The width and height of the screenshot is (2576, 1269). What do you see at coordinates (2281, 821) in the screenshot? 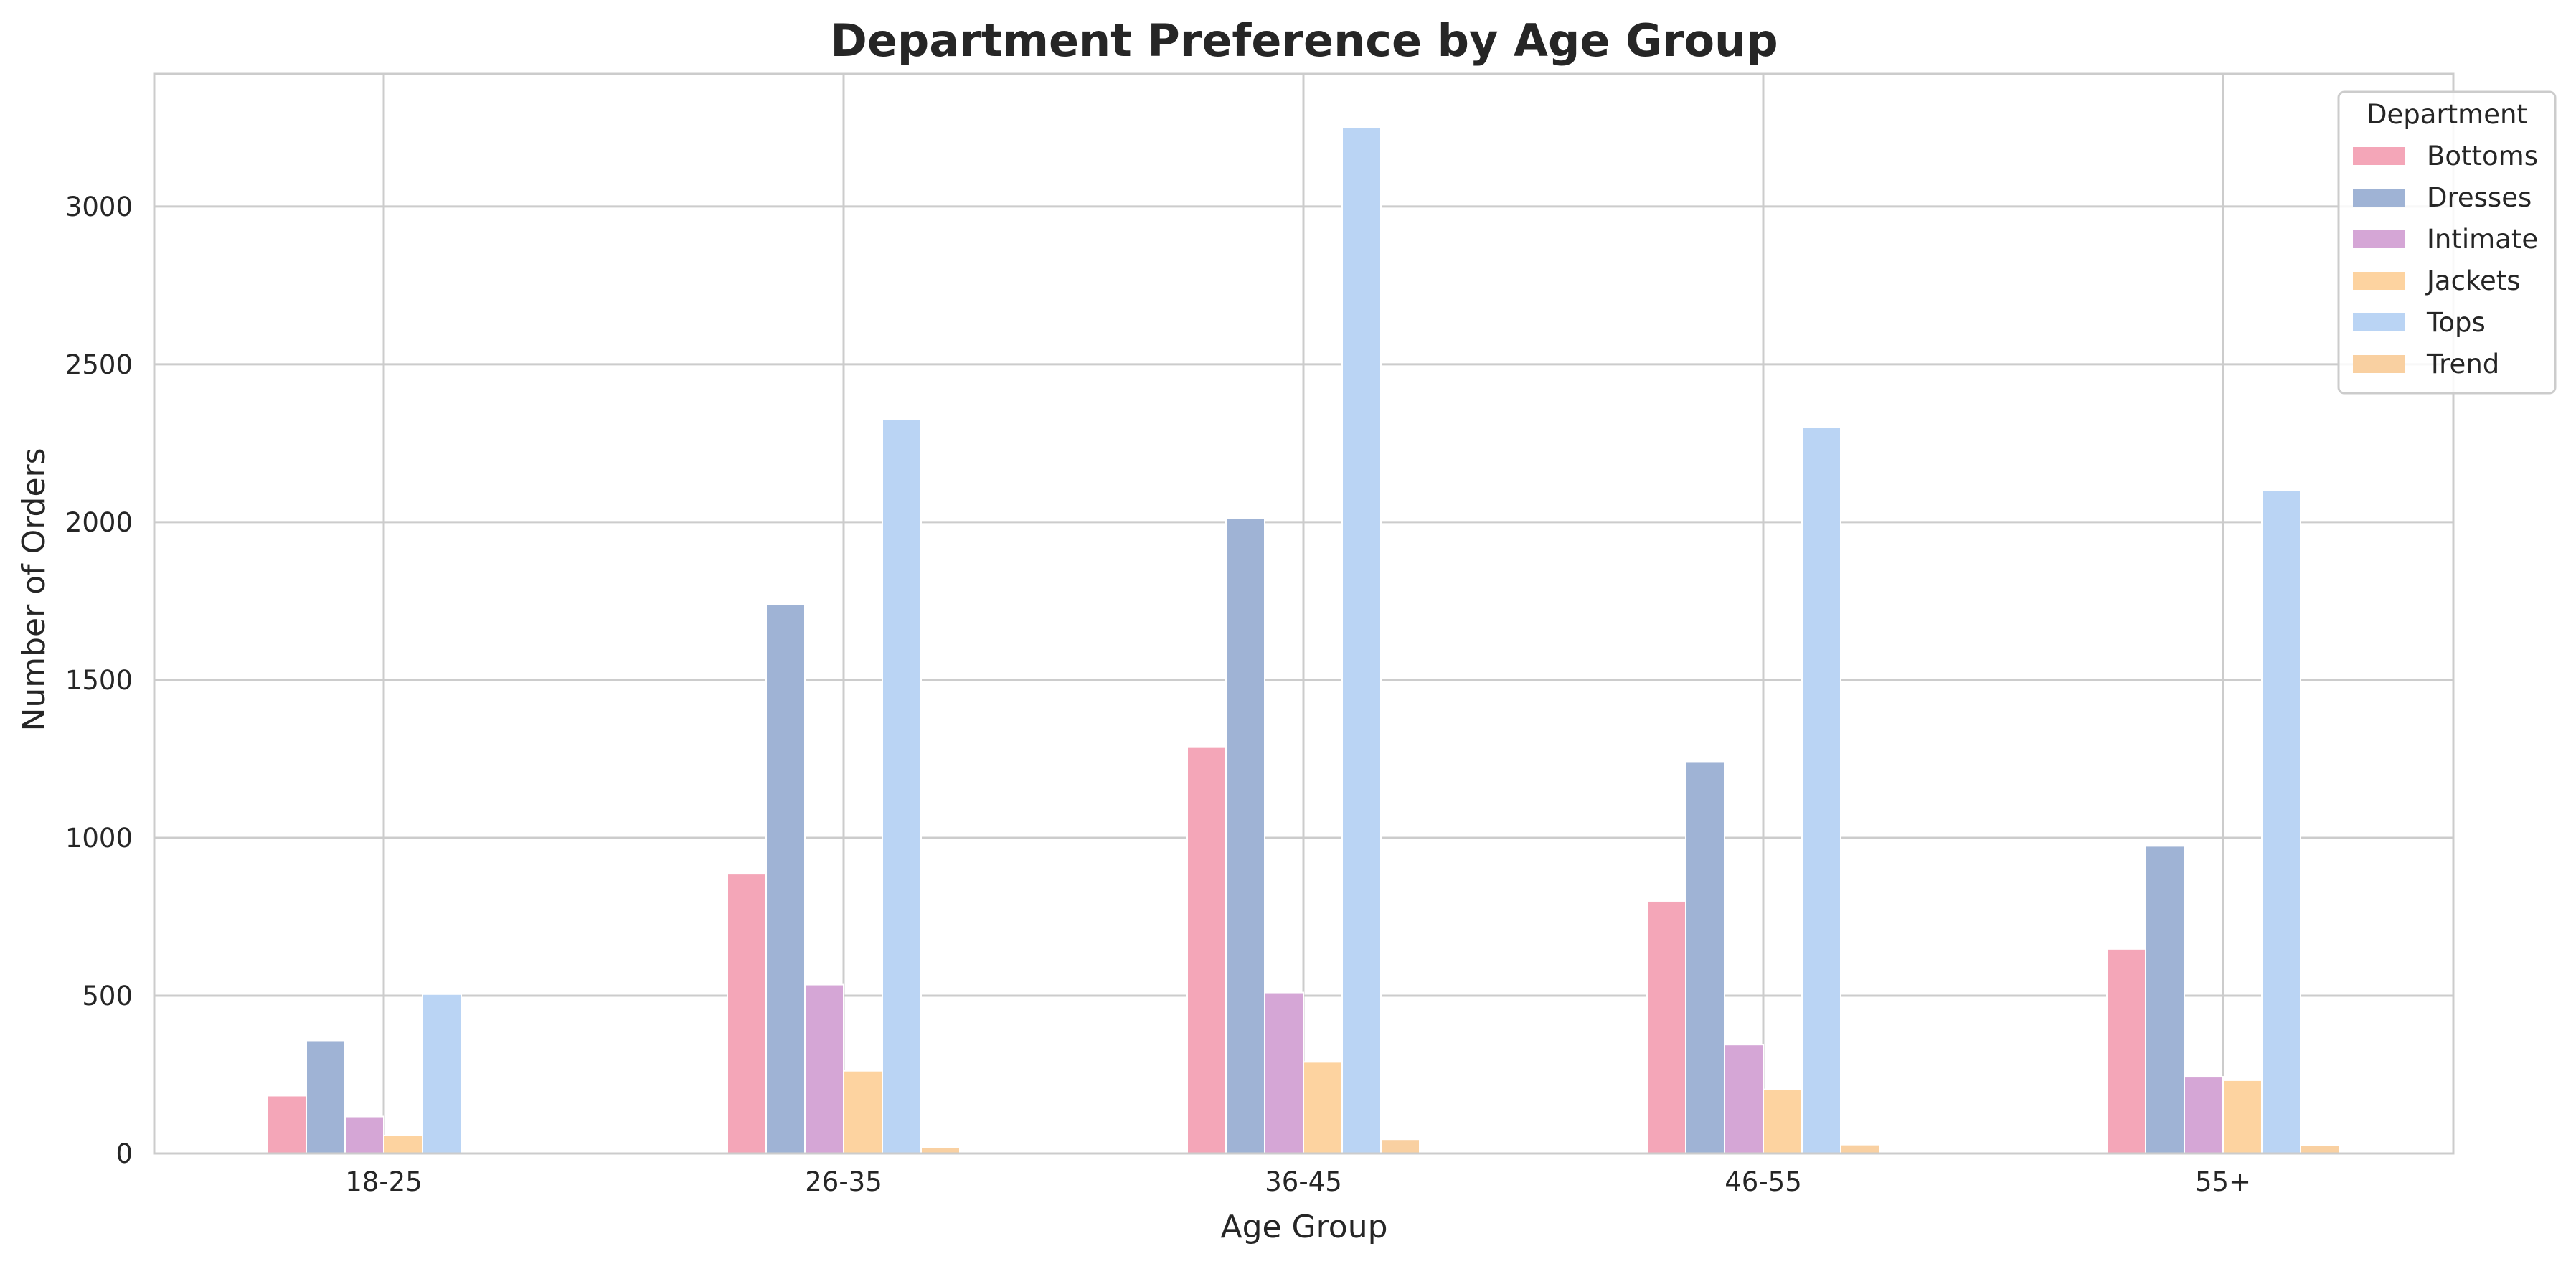
I see `bar-tops-55+` at bounding box center [2281, 821].